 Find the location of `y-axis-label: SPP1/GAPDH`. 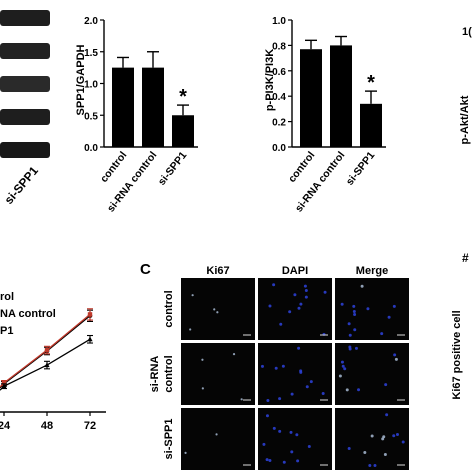

y-axis-label: SPP1/GAPDH is located at coordinates (81, 79).